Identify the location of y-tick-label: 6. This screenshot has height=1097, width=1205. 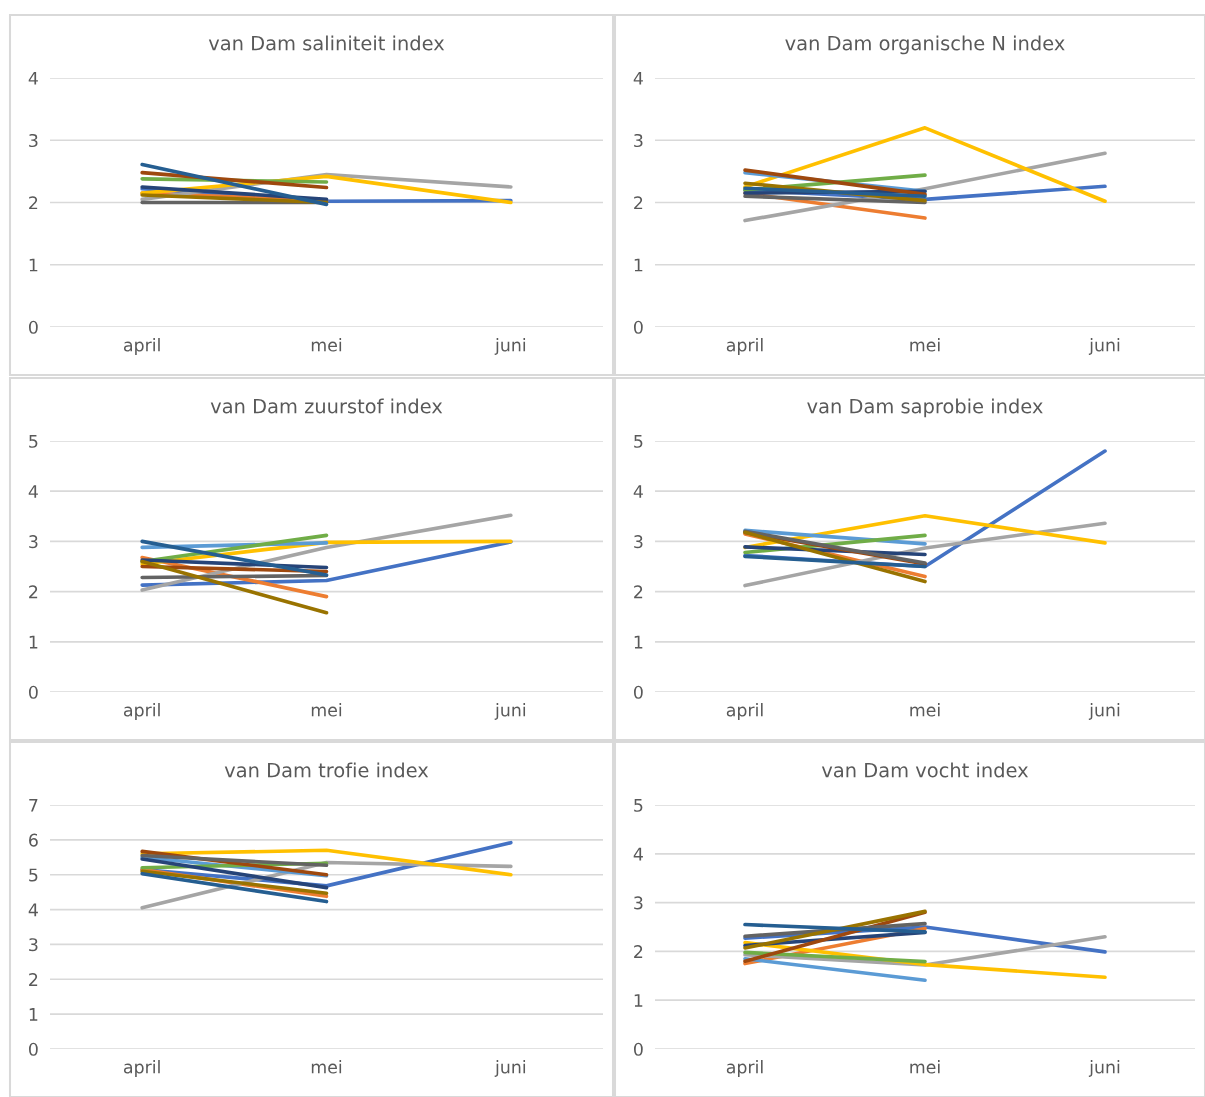
(33, 840).